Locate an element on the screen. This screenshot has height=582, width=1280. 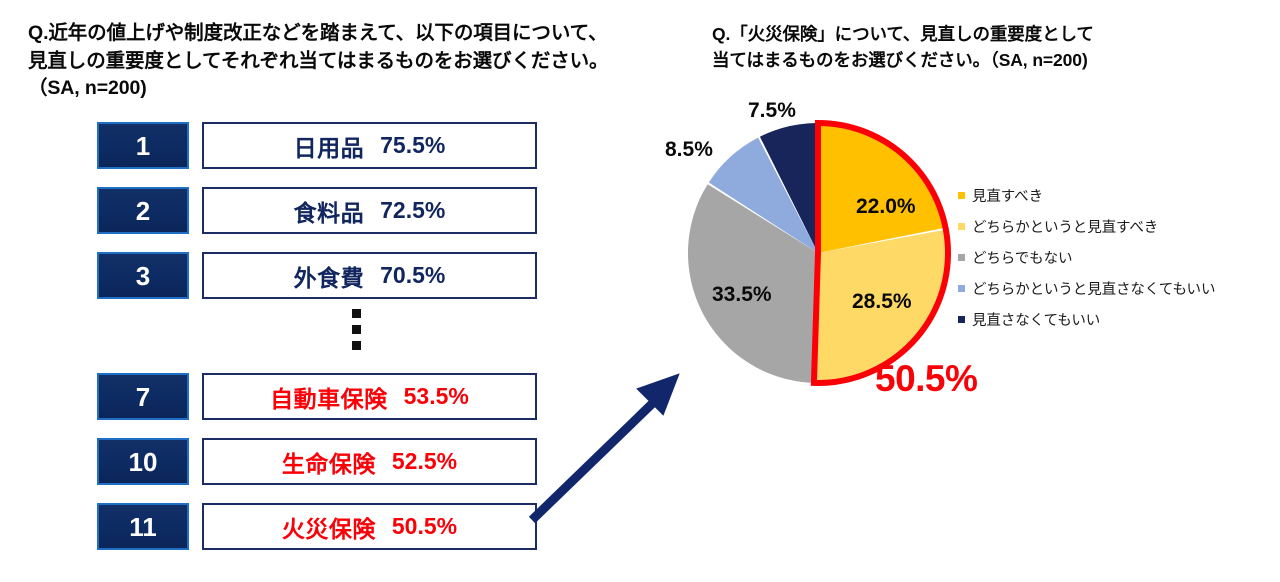
rank-item-value: 53.5% is located at coordinates (436, 396).